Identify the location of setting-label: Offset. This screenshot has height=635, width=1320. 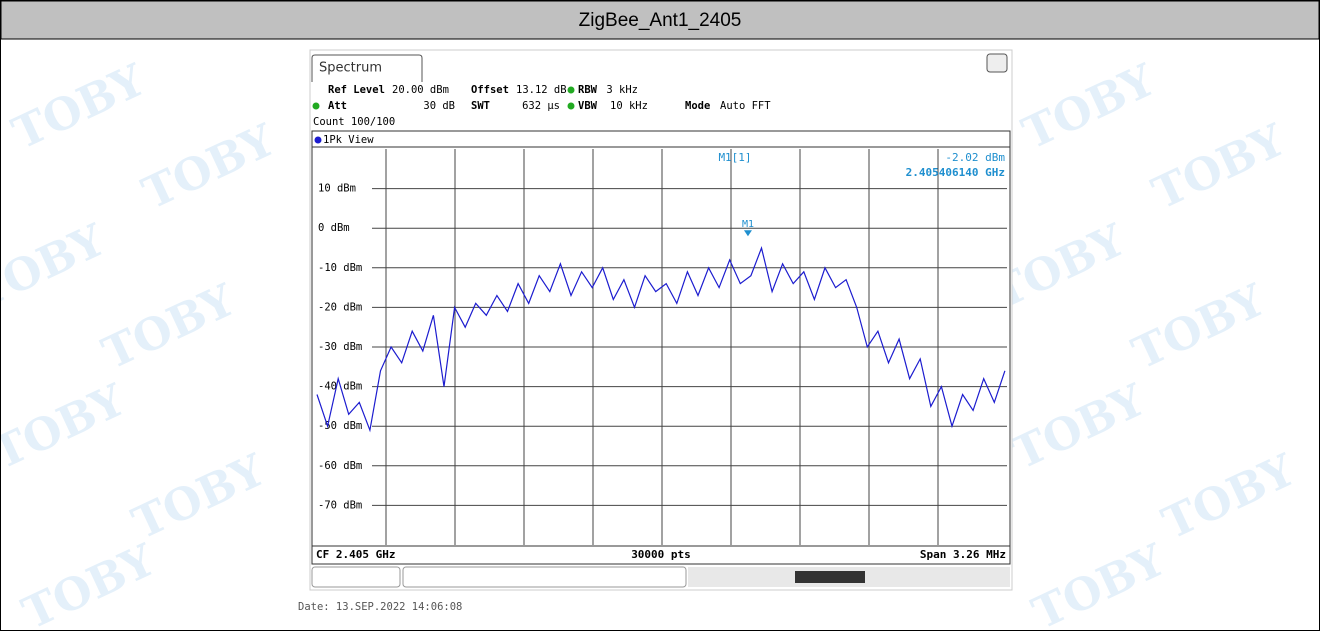
(490, 90).